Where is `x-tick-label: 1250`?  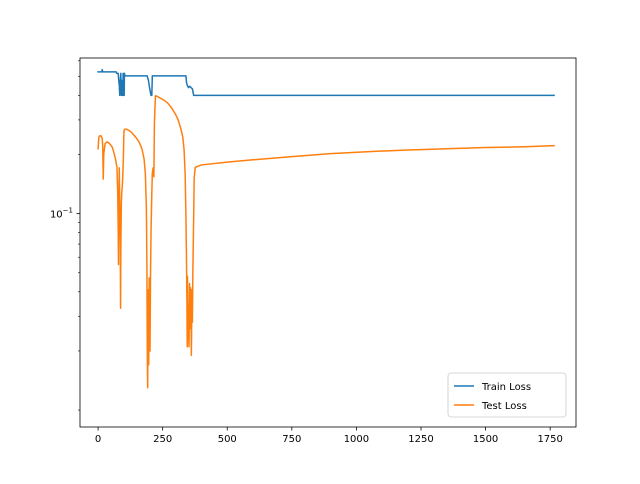 x-tick-label: 1250 is located at coordinates (420, 439).